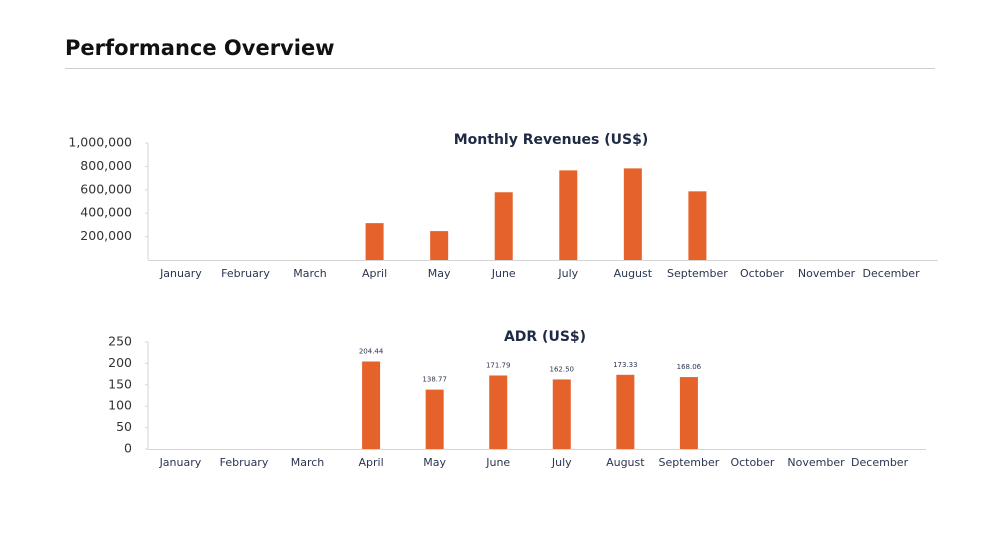  What do you see at coordinates (120, 383) in the screenshot?
I see `y-tick-label: 150` at bounding box center [120, 383].